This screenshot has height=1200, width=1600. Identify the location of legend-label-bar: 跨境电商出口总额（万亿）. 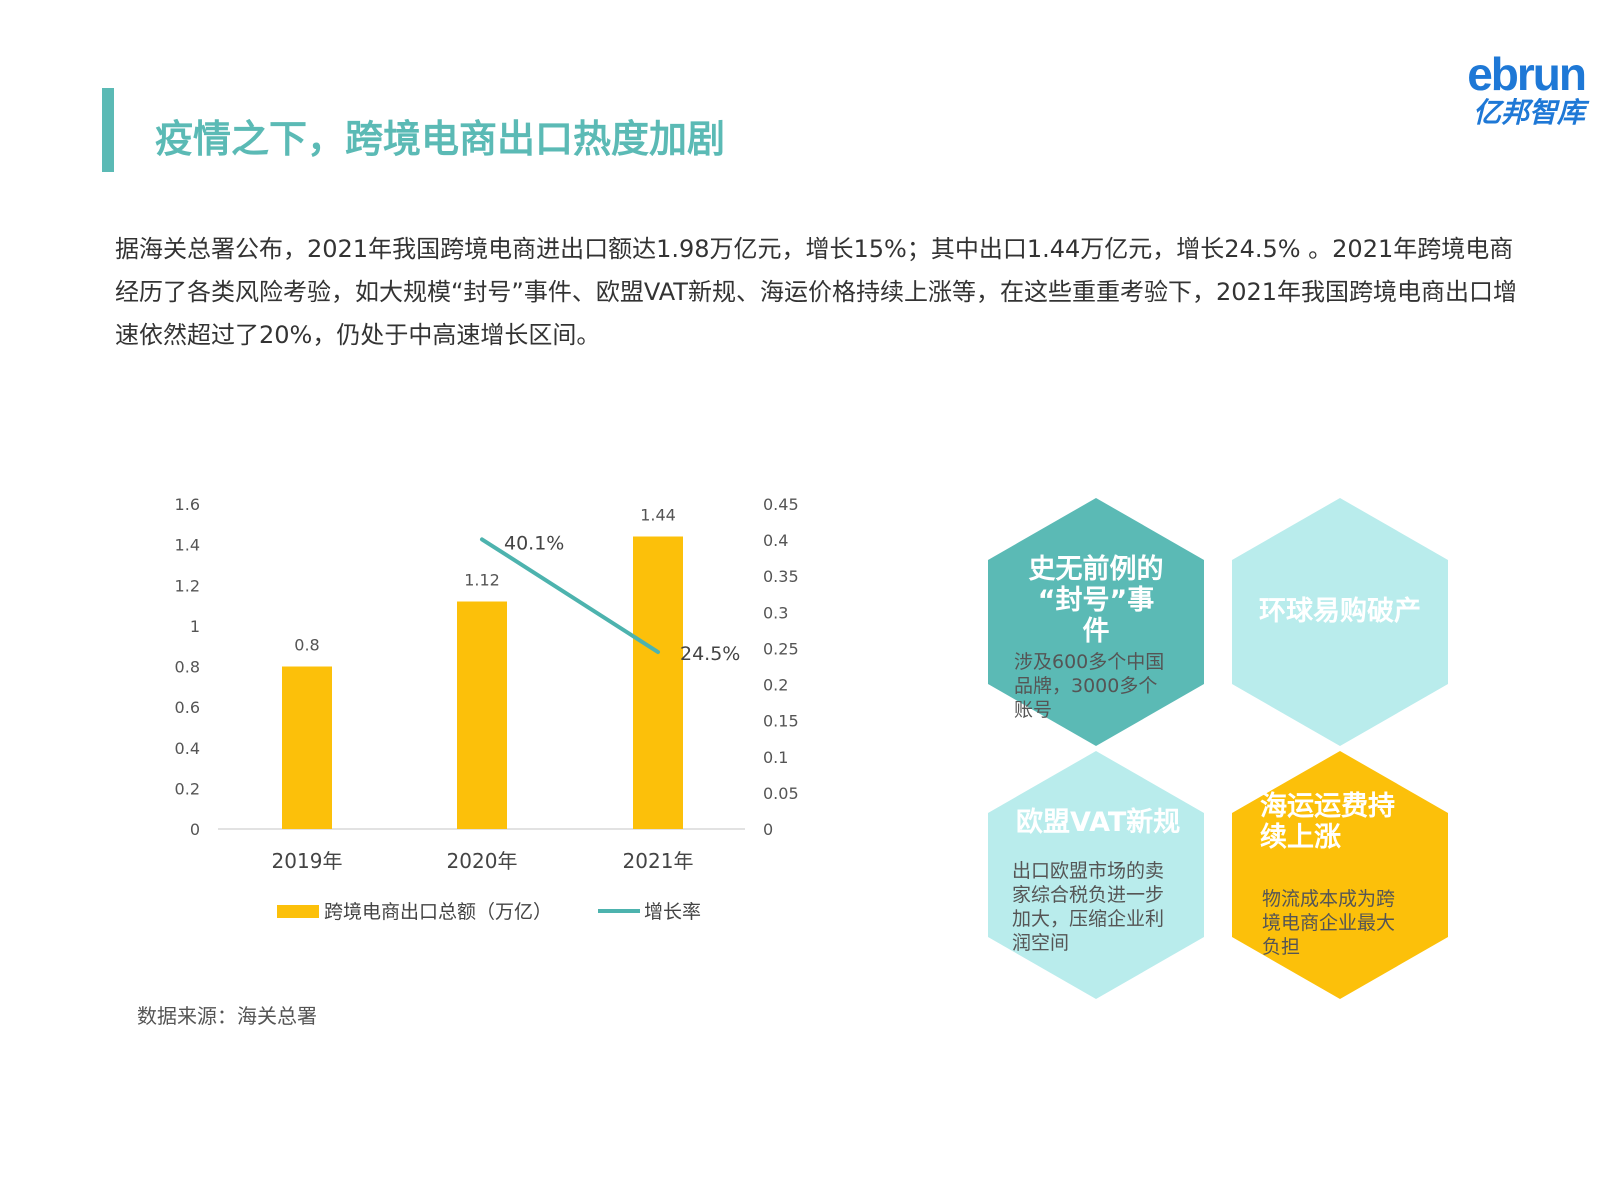
(438, 912).